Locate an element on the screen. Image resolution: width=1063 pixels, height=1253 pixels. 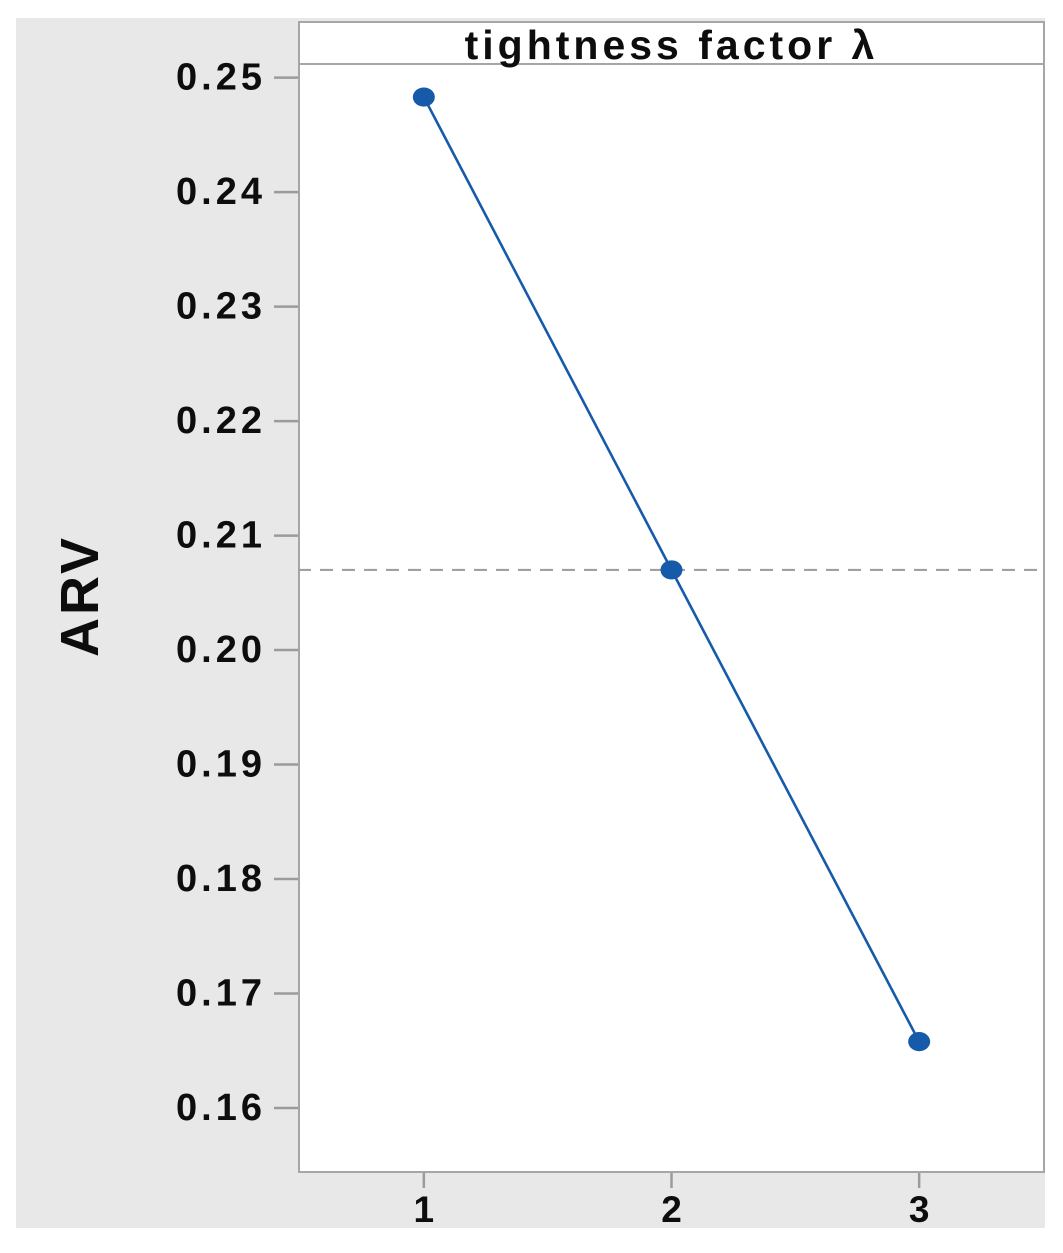
y-tick-label: 0.20 is located at coordinates (221, 650).